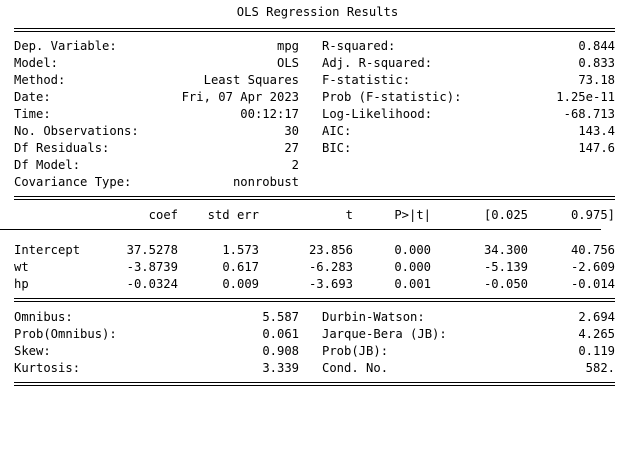 This screenshot has width=635, height=462. Describe the element at coordinates (240, 267) in the screenshot. I see `std-err-value: 0.617` at that location.